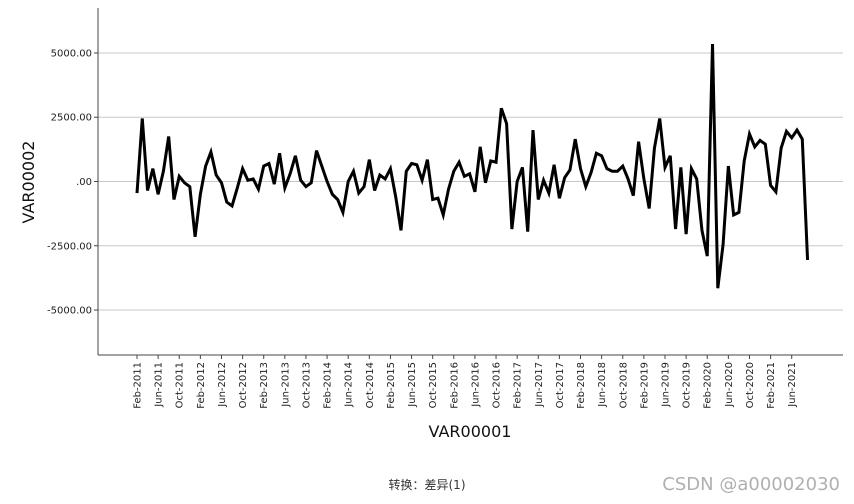 This screenshot has width=854, height=504. Describe the element at coordinates (243, 385) in the screenshot. I see `x-tick-label: Oct-2012` at that location.